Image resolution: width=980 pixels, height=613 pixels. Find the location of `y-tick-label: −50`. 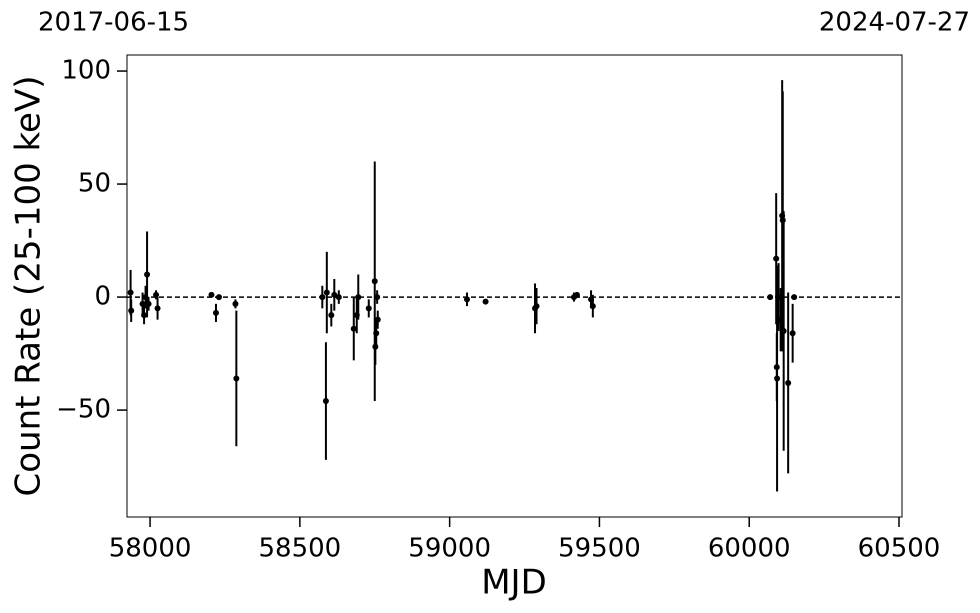

y-tick-label: −50 is located at coordinates (83, 410).